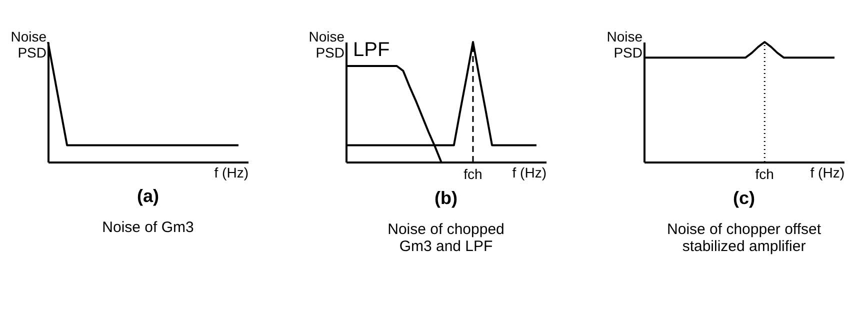  Describe the element at coordinates (446, 238) in the screenshot. I see `text: Noise of chopped Gm3 and LPF` at that location.